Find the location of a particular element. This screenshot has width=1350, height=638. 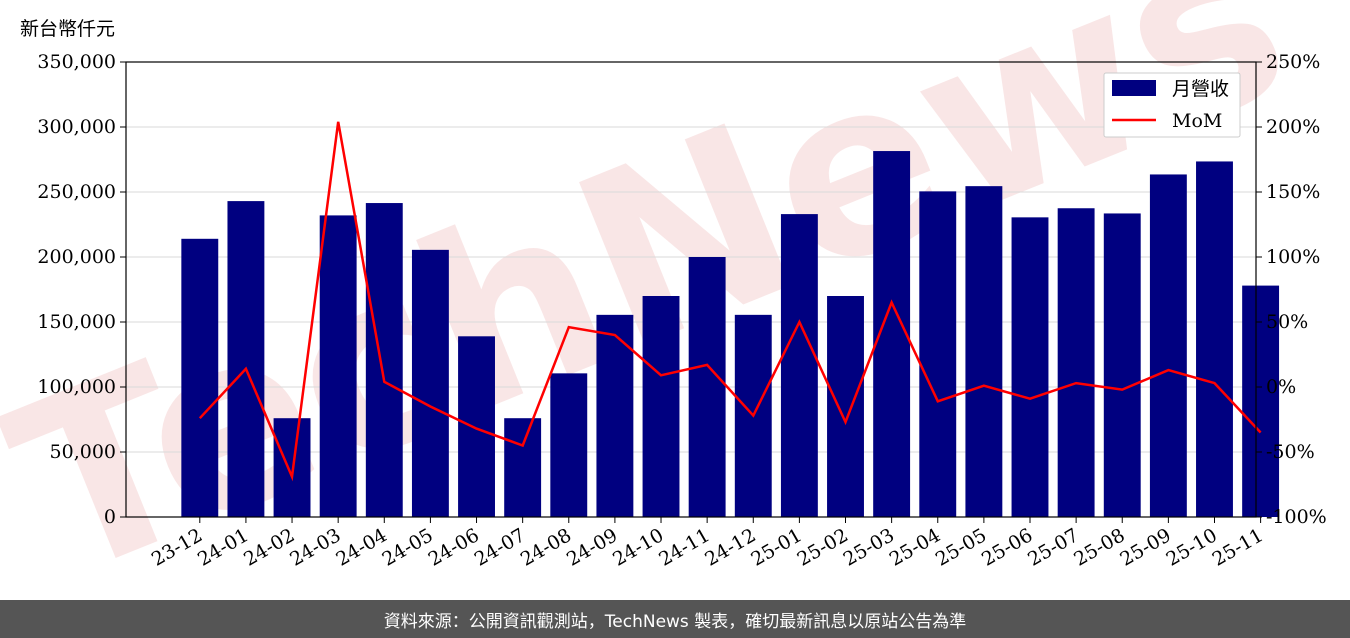

x-tick-label: 24-12 is located at coordinates (730, 547).